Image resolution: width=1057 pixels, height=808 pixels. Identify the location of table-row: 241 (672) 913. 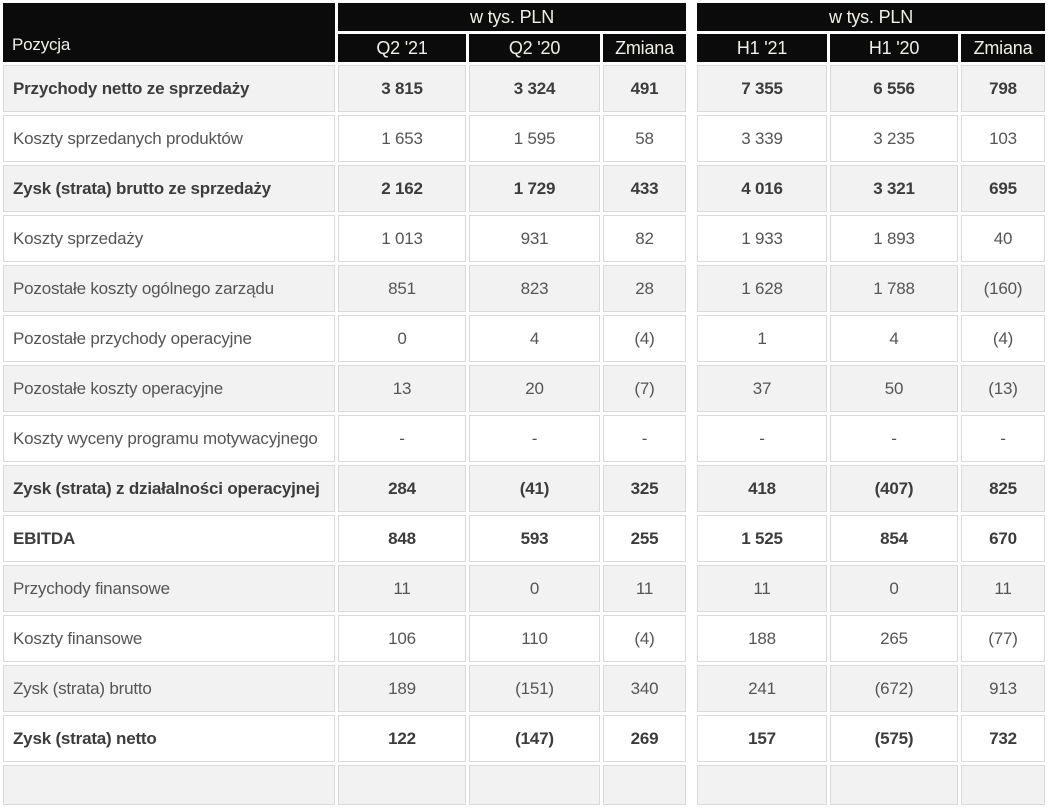
(871, 688).